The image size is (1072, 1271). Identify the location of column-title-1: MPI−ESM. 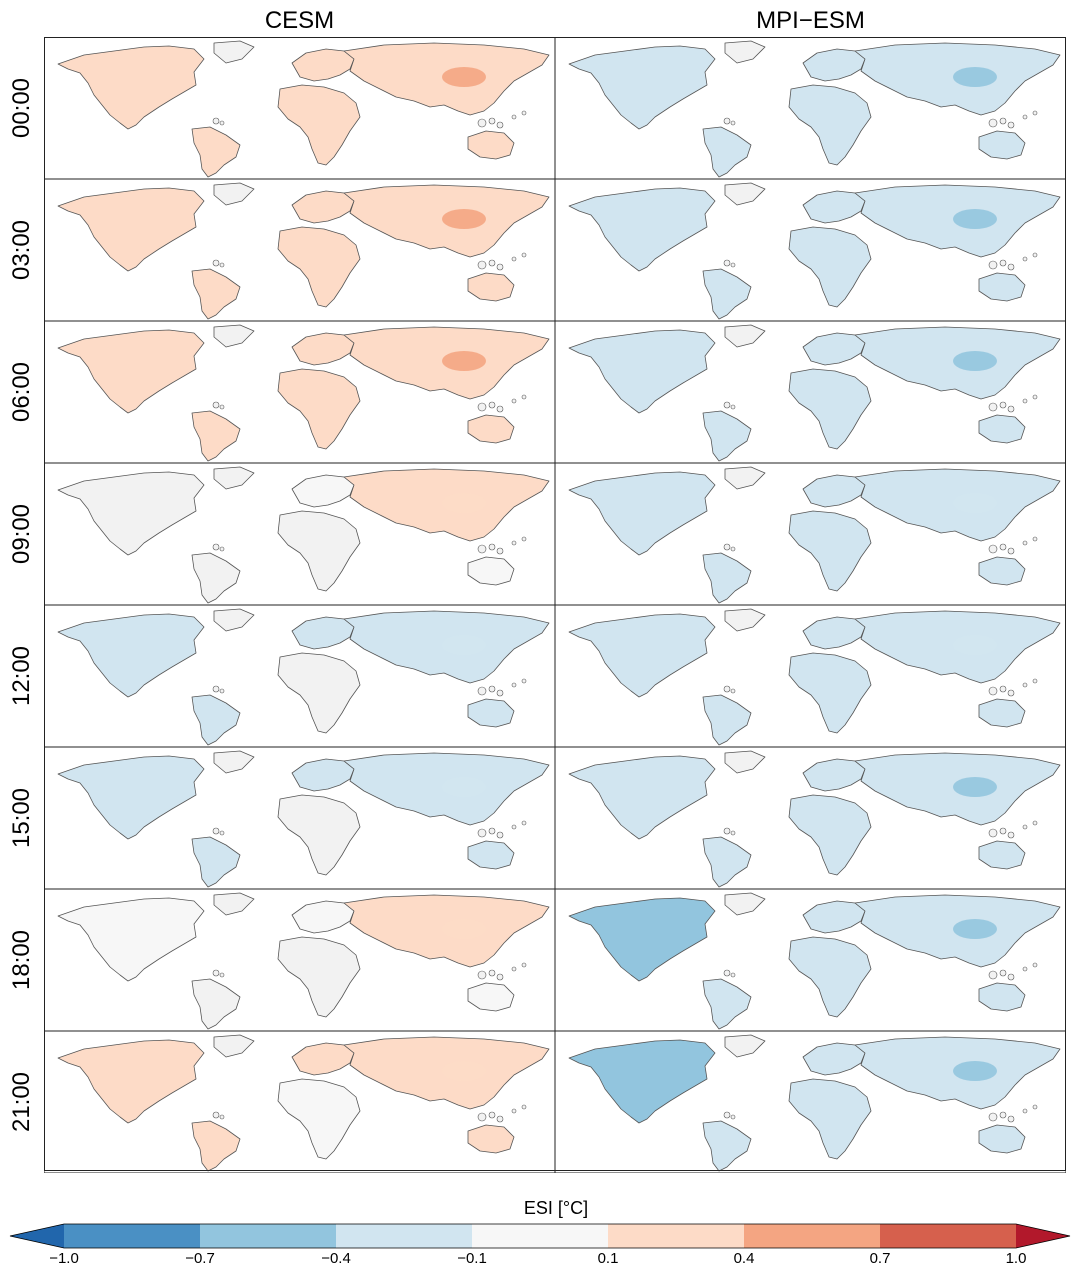
(810, 20).